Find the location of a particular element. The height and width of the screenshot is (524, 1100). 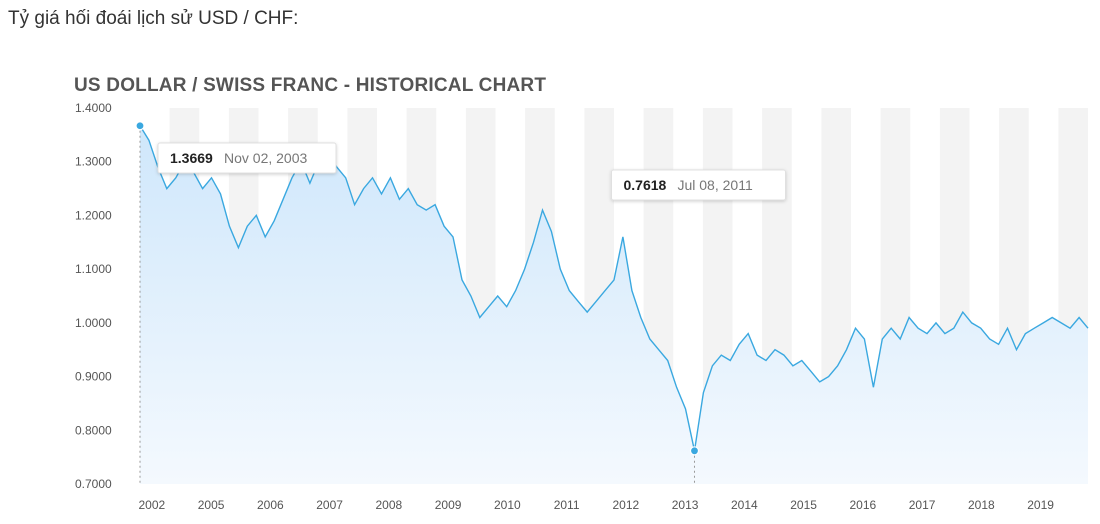

x-tick-label: 2016 is located at coordinates (862, 505).